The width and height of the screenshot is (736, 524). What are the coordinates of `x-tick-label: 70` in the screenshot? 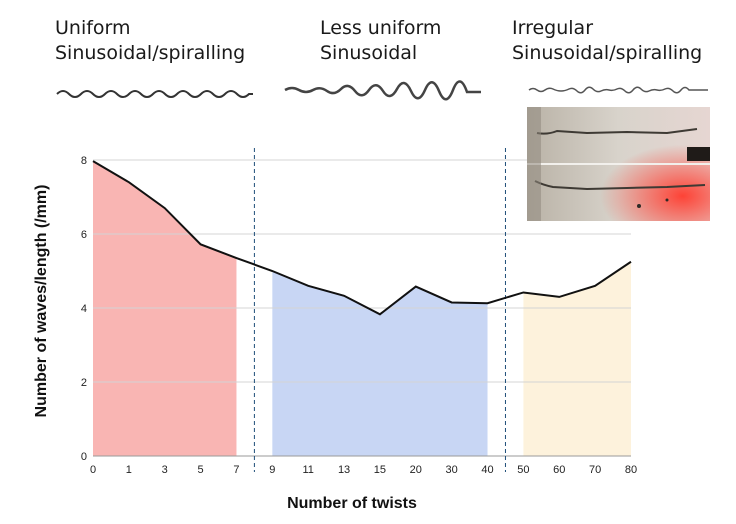 It's located at (595, 470).